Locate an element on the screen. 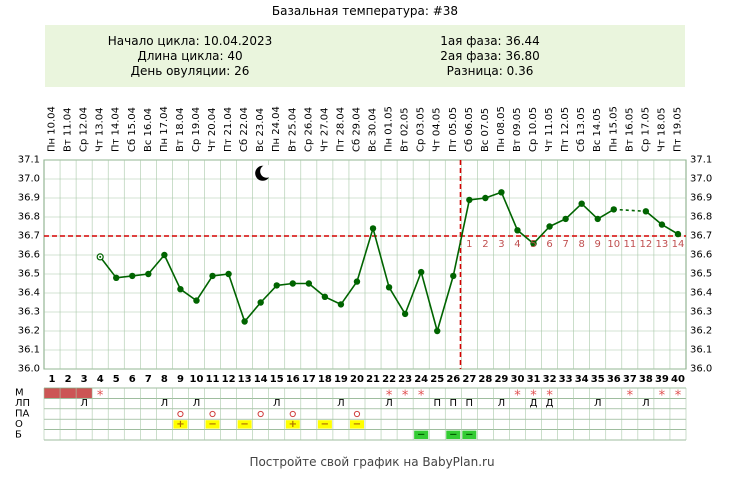 This screenshot has width=730, height=480. cycle-day-number: 18 is located at coordinates (325, 379).